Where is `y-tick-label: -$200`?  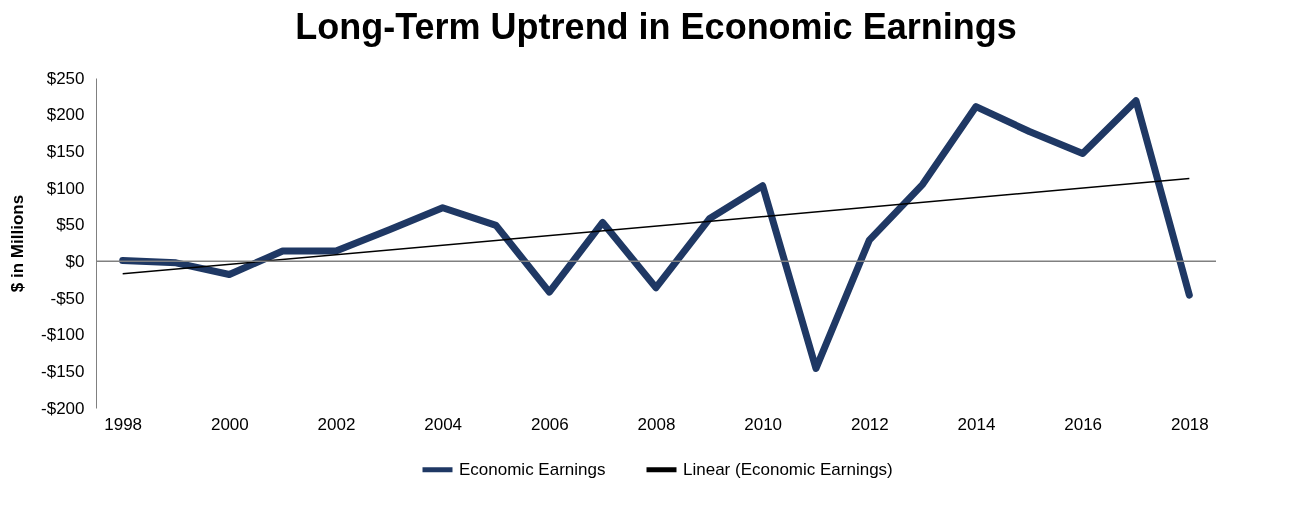 y-tick-label: -$200 is located at coordinates (63, 408).